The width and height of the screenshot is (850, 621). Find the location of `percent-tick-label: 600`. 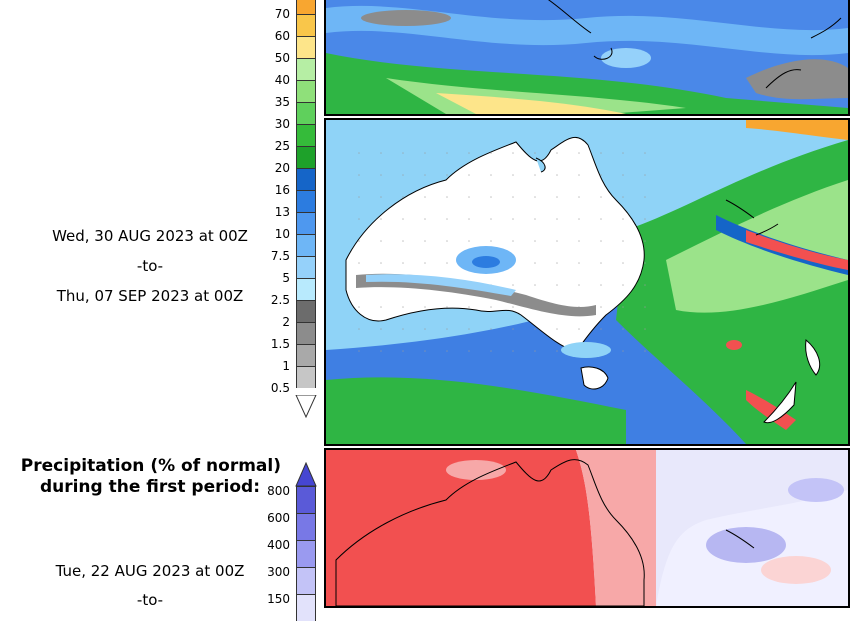

percent-tick-label: 600 is located at coordinates (278, 518).